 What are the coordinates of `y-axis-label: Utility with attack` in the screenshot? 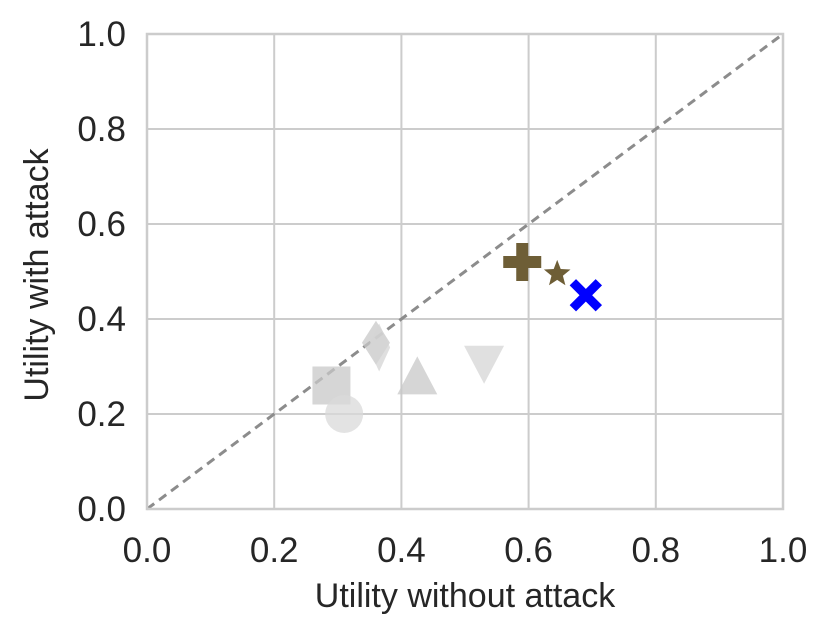 It's located at (37, 274).